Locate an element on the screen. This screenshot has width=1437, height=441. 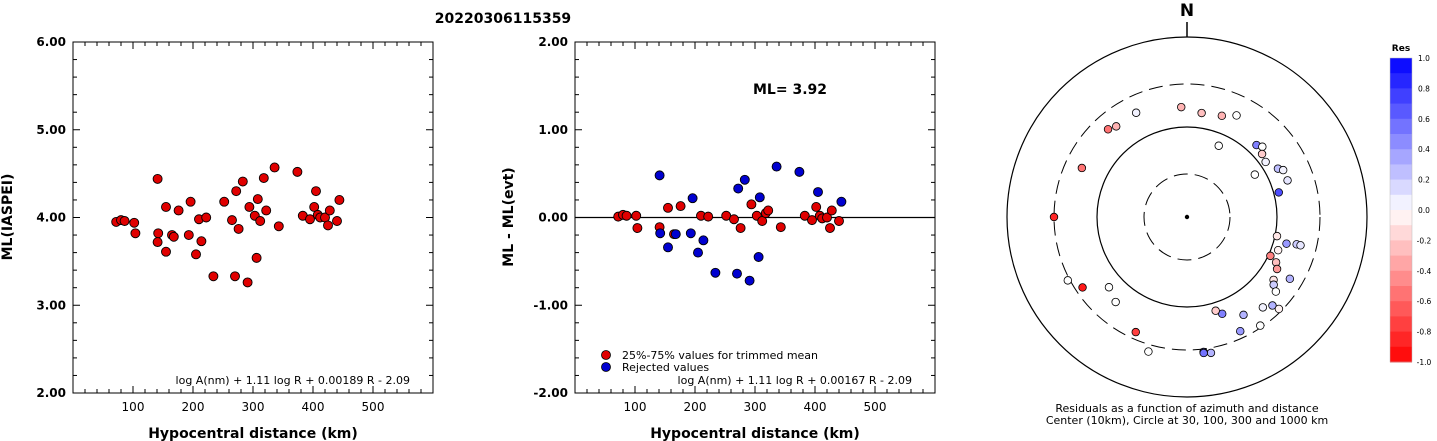
ring-100km is located at coordinates (1187, 217).